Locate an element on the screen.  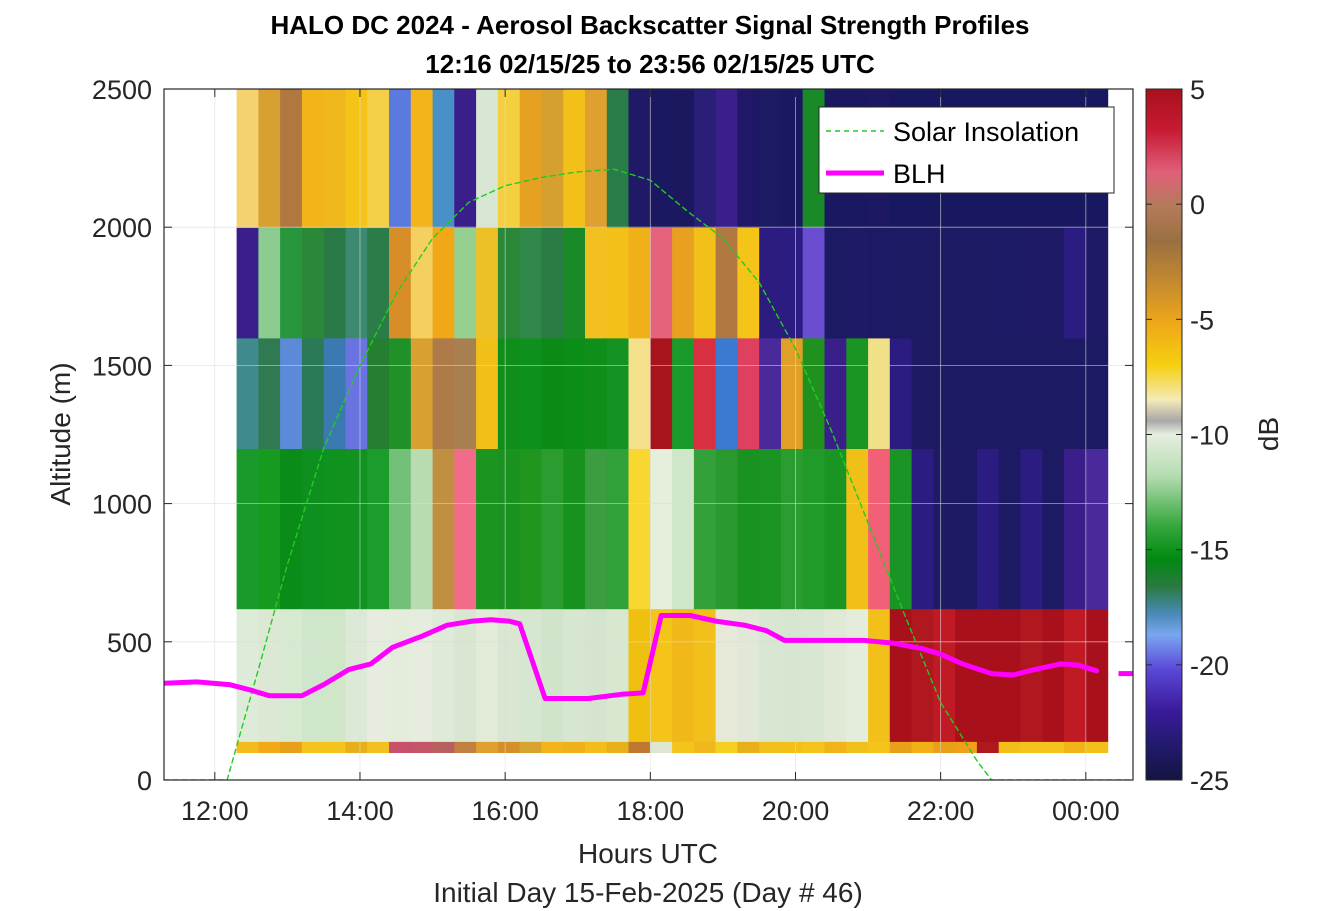
y-axis-label: Altitude (m) is located at coordinates (60, 433).